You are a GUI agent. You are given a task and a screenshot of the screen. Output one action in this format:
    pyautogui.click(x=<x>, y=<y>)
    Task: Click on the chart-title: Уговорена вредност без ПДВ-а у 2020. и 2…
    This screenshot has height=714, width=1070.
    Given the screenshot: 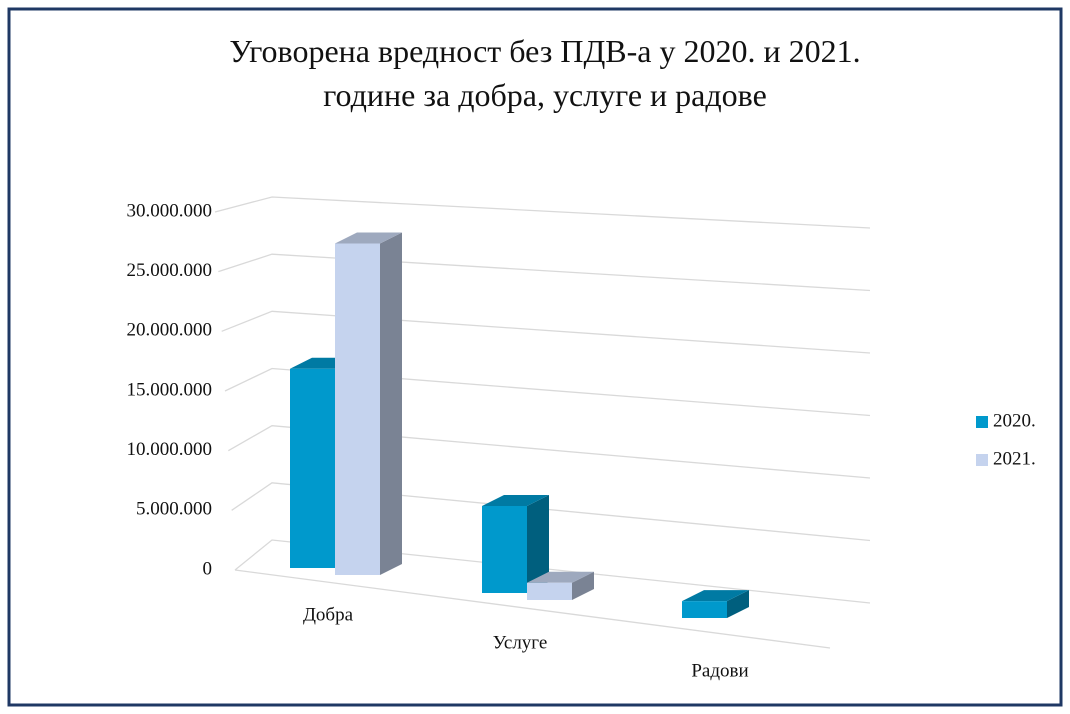 What is the action you would take?
    pyautogui.click(x=544, y=73)
    